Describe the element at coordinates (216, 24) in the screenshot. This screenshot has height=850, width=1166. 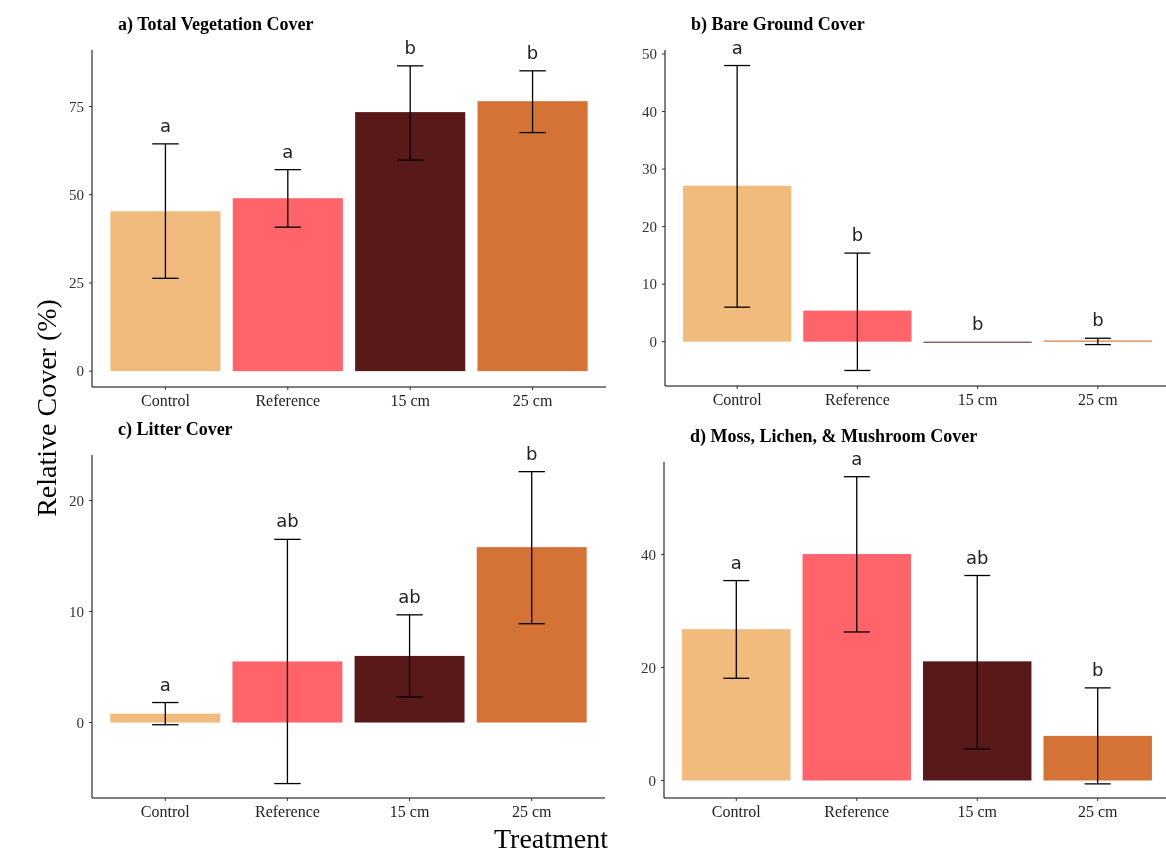
I see `chart-title: a) Total Vegetation Cover` at that location.